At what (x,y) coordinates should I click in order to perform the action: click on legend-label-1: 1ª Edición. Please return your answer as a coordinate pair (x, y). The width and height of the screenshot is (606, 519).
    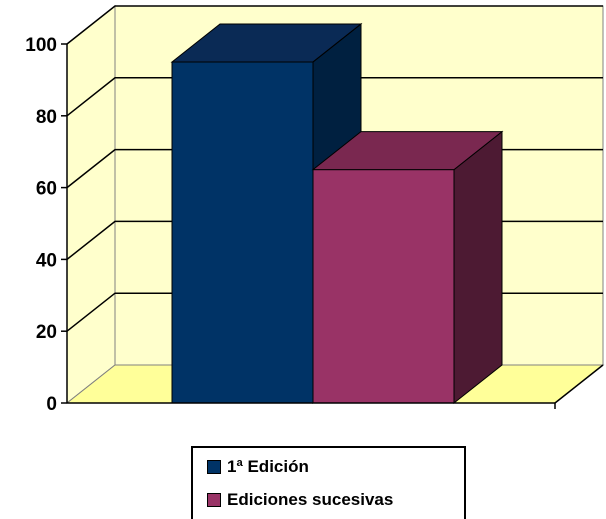
    Looking at the image, I should click on (268, 466).